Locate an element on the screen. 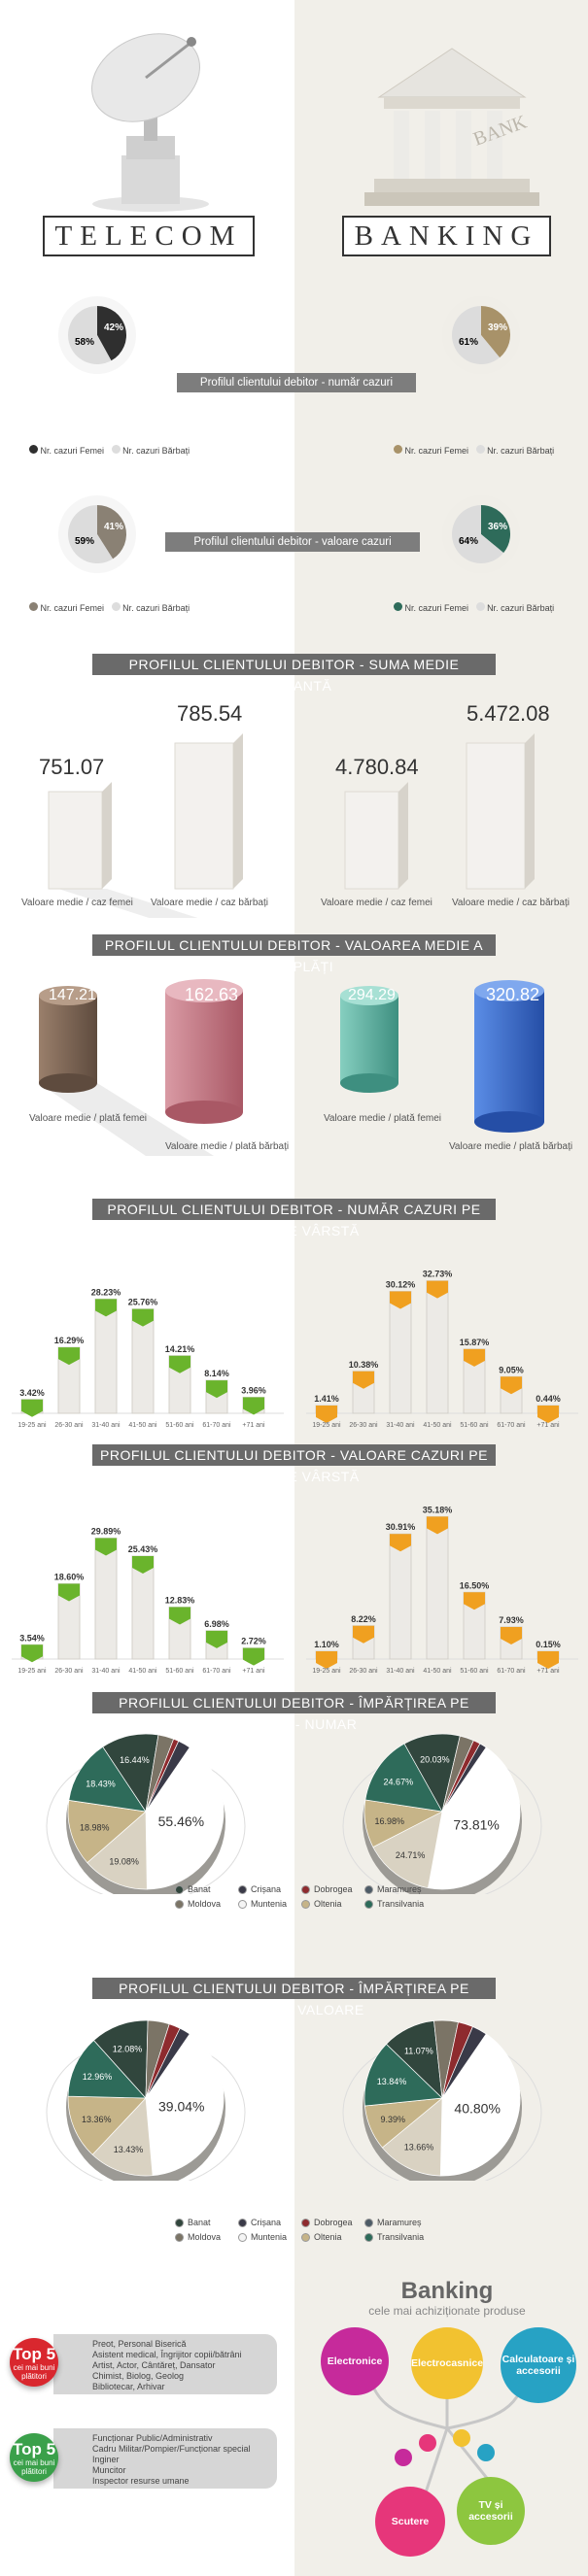  region-slice-label: 13.84% is located at coordinates (392, 2081).